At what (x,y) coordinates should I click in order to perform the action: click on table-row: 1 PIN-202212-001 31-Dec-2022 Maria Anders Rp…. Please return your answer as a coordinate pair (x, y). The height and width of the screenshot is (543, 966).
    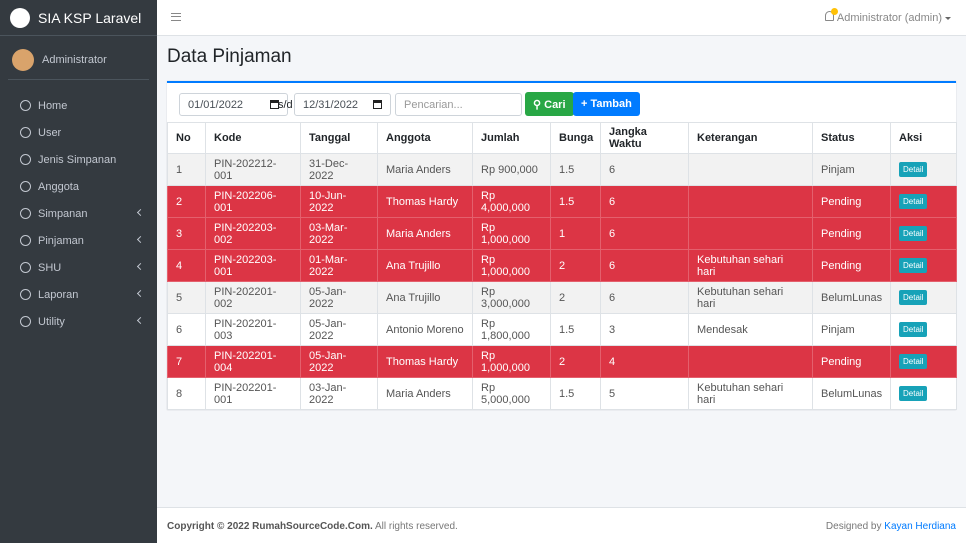
    Looking at the image, I should click on (562, 169).